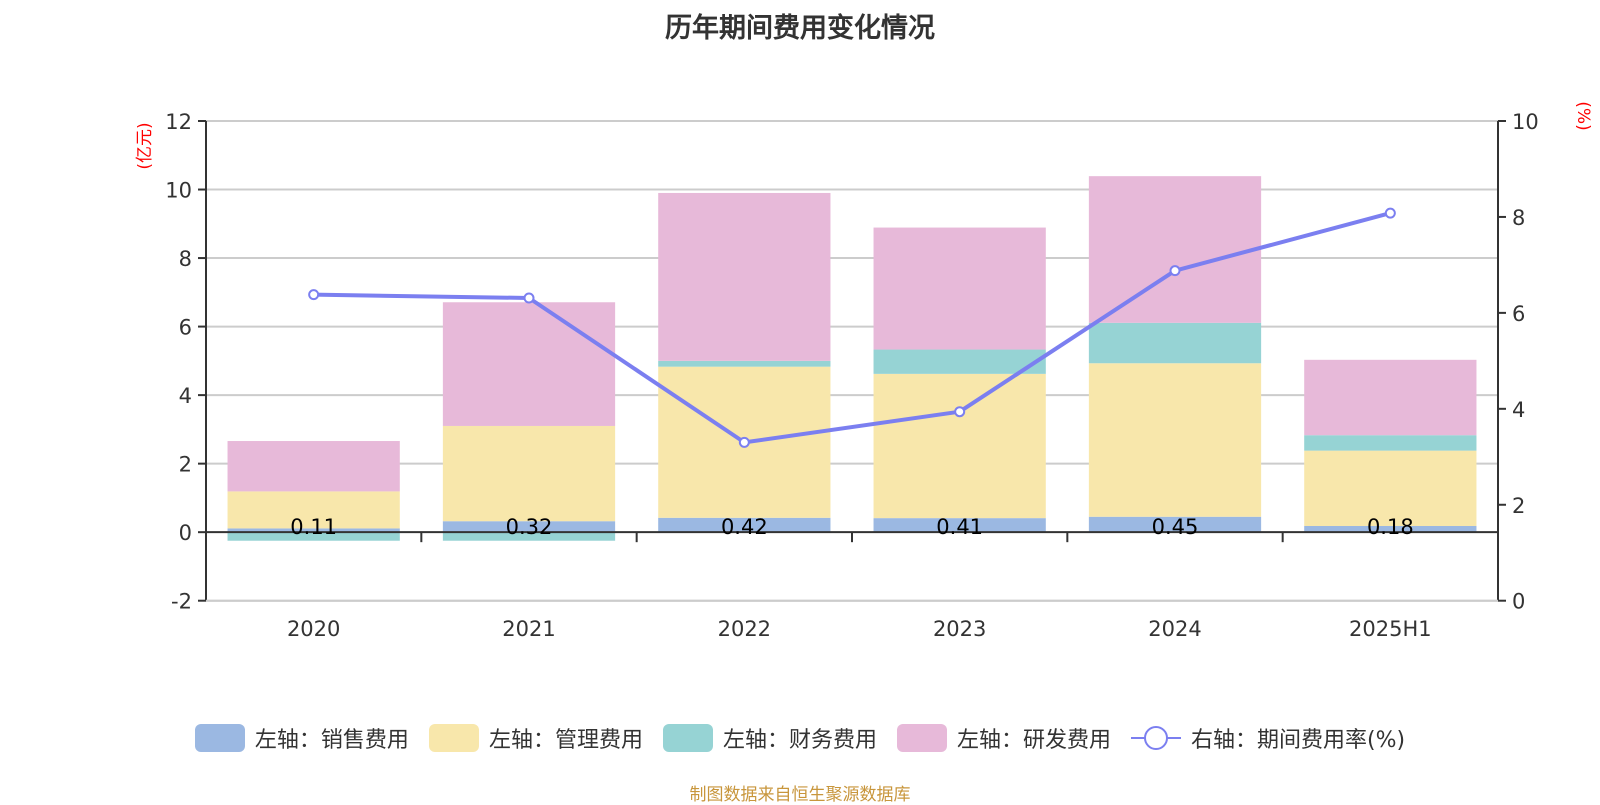 The width and height of the screenshot is (1600, 805). What do you see at coordinates (1518, 314) in the screenshot?
I see `right-axis-tick-label: 6` at bounding box center [1518, 314].